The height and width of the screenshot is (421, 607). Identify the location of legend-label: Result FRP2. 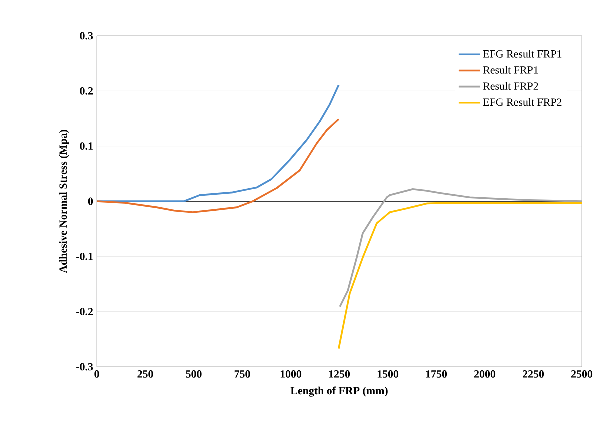
(510, 86).